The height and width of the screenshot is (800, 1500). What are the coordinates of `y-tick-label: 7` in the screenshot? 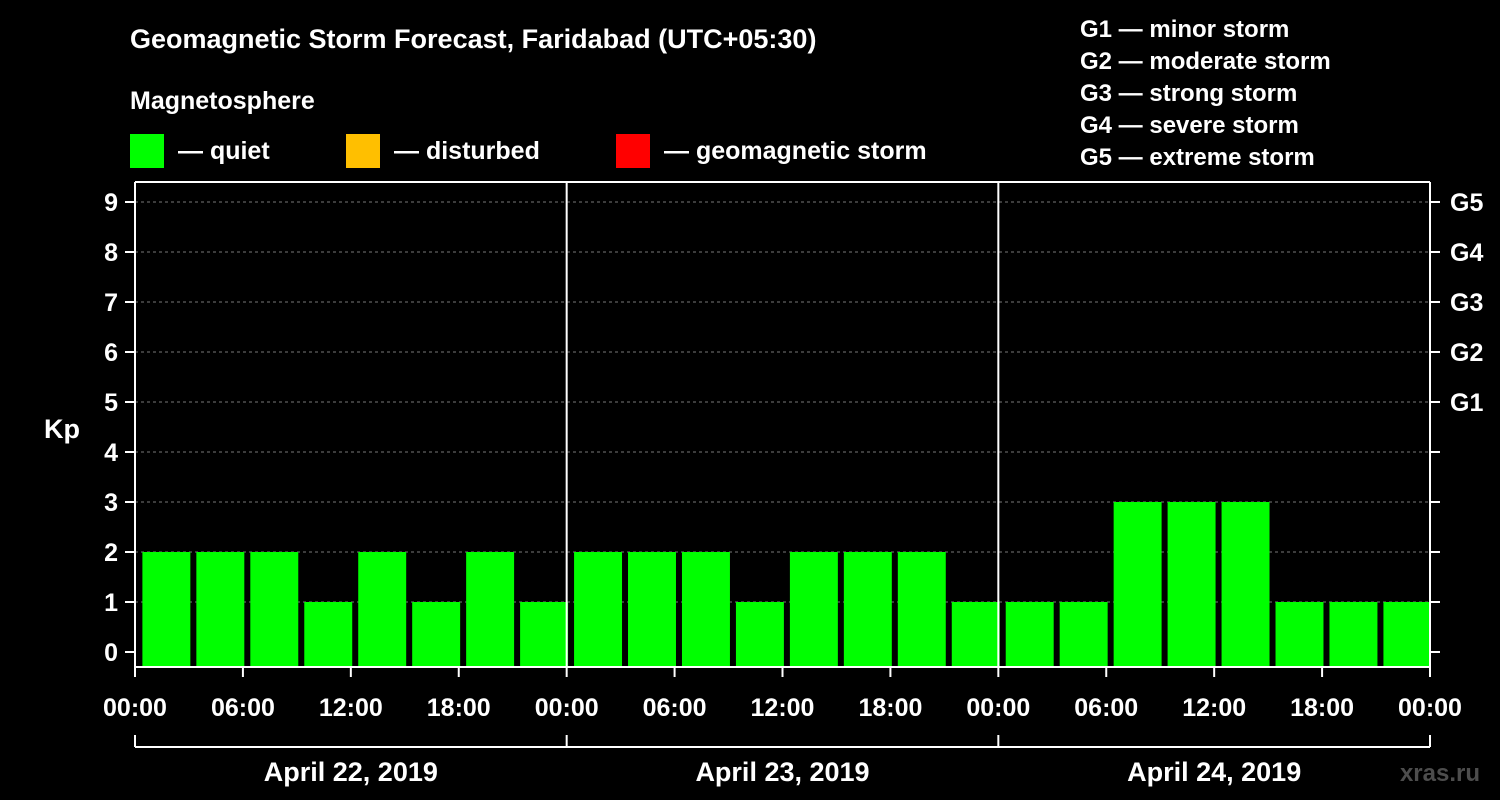 It's located at (111, 303).